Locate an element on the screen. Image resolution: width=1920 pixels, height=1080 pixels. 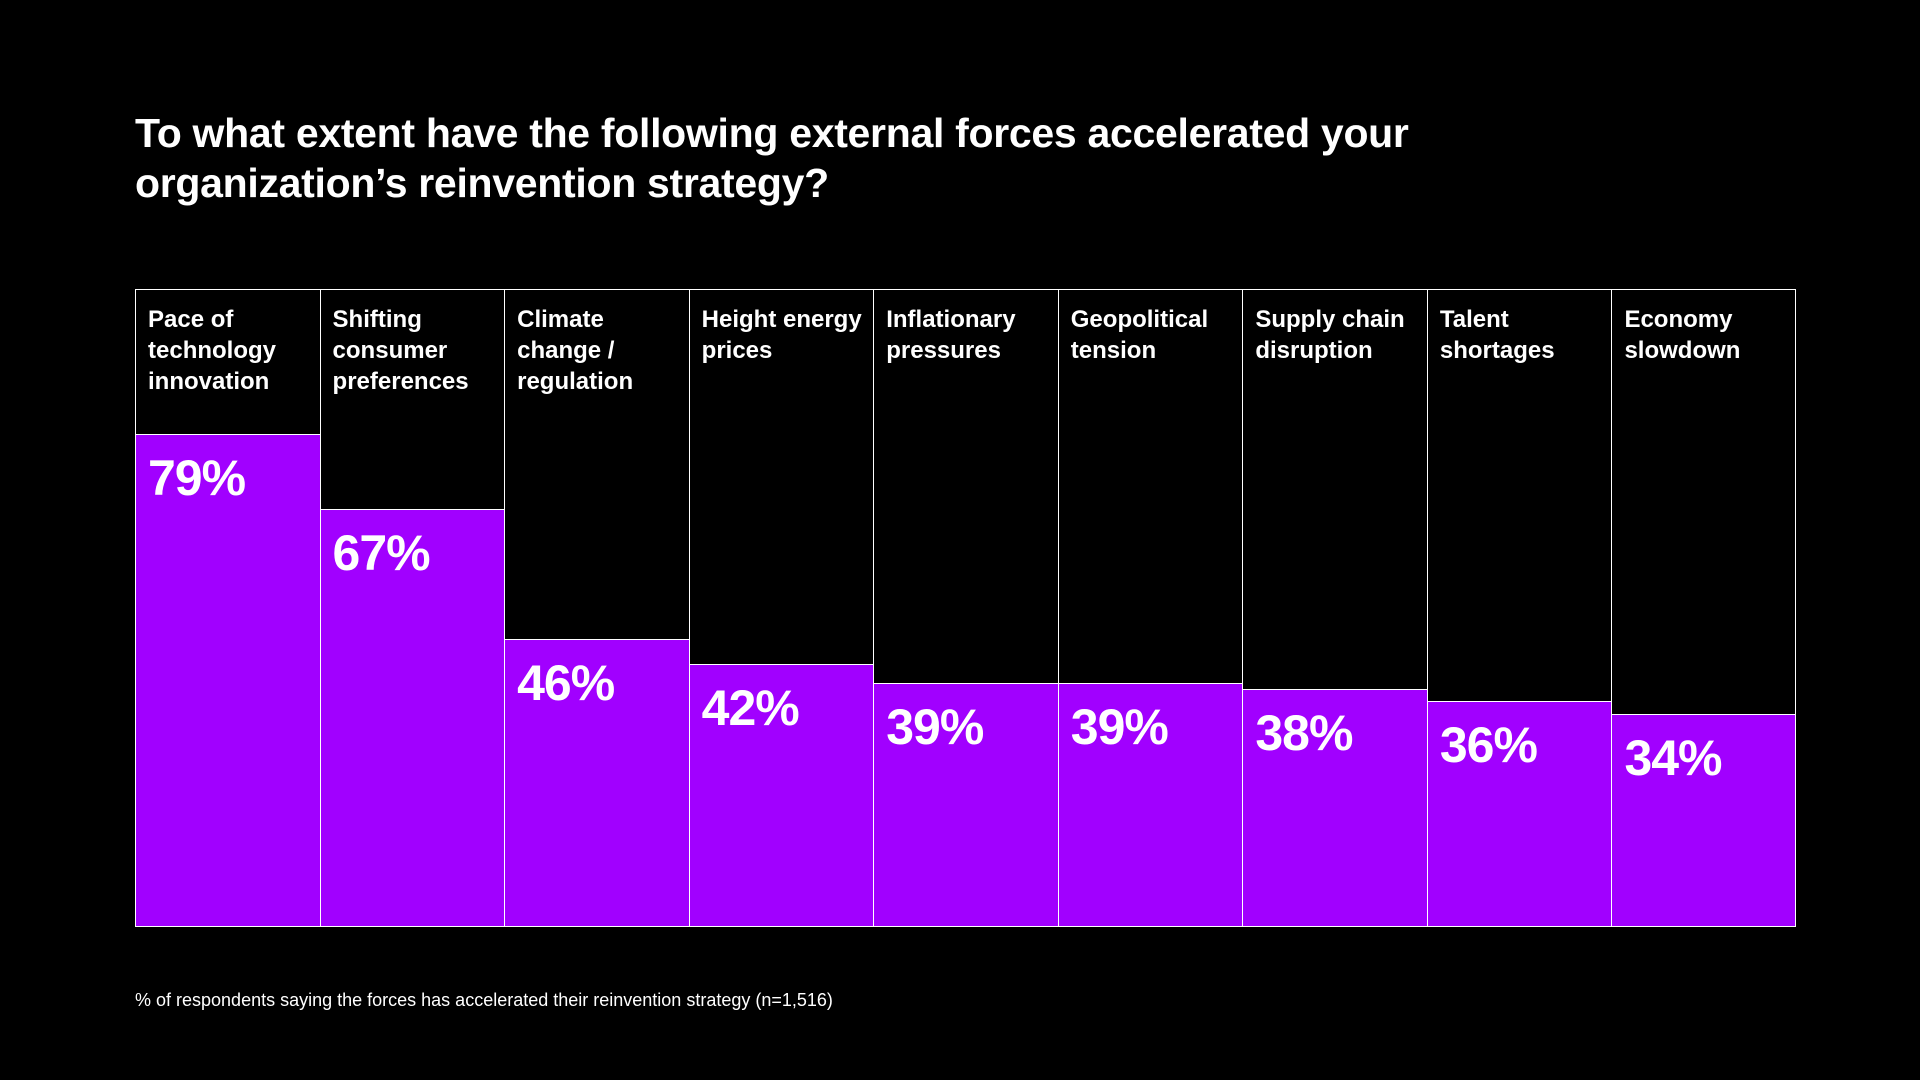
category-label: Geopolitical tension is located at coordinates (1139, 335).